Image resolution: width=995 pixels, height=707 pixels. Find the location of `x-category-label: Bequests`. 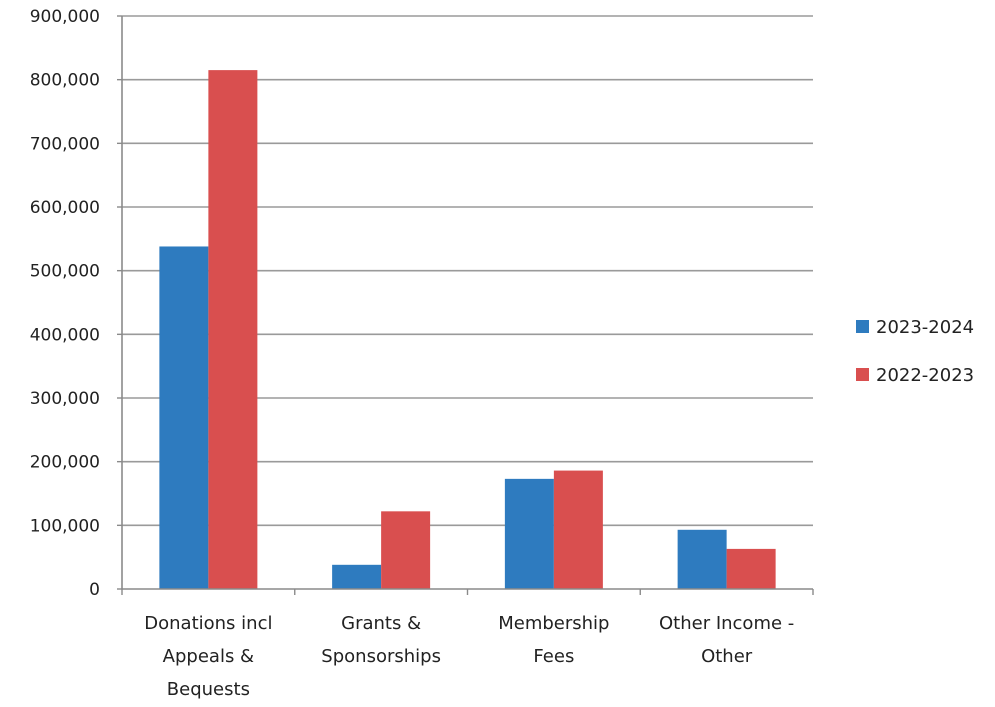

x-category-label: Bequests is located at coordinates (208, 689).